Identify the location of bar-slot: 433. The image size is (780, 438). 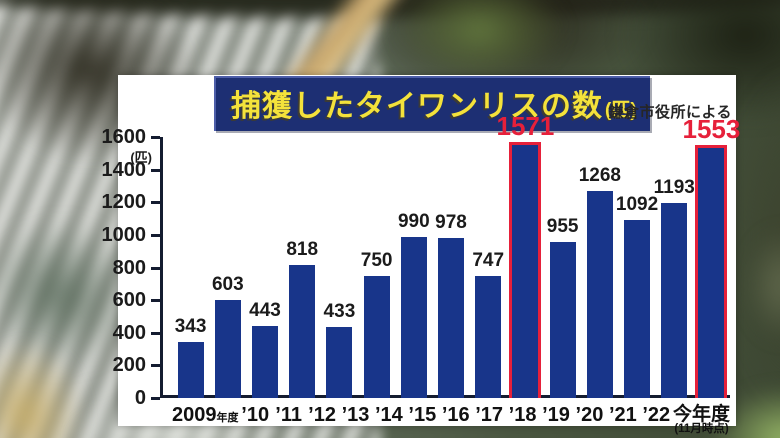
(339, 267).